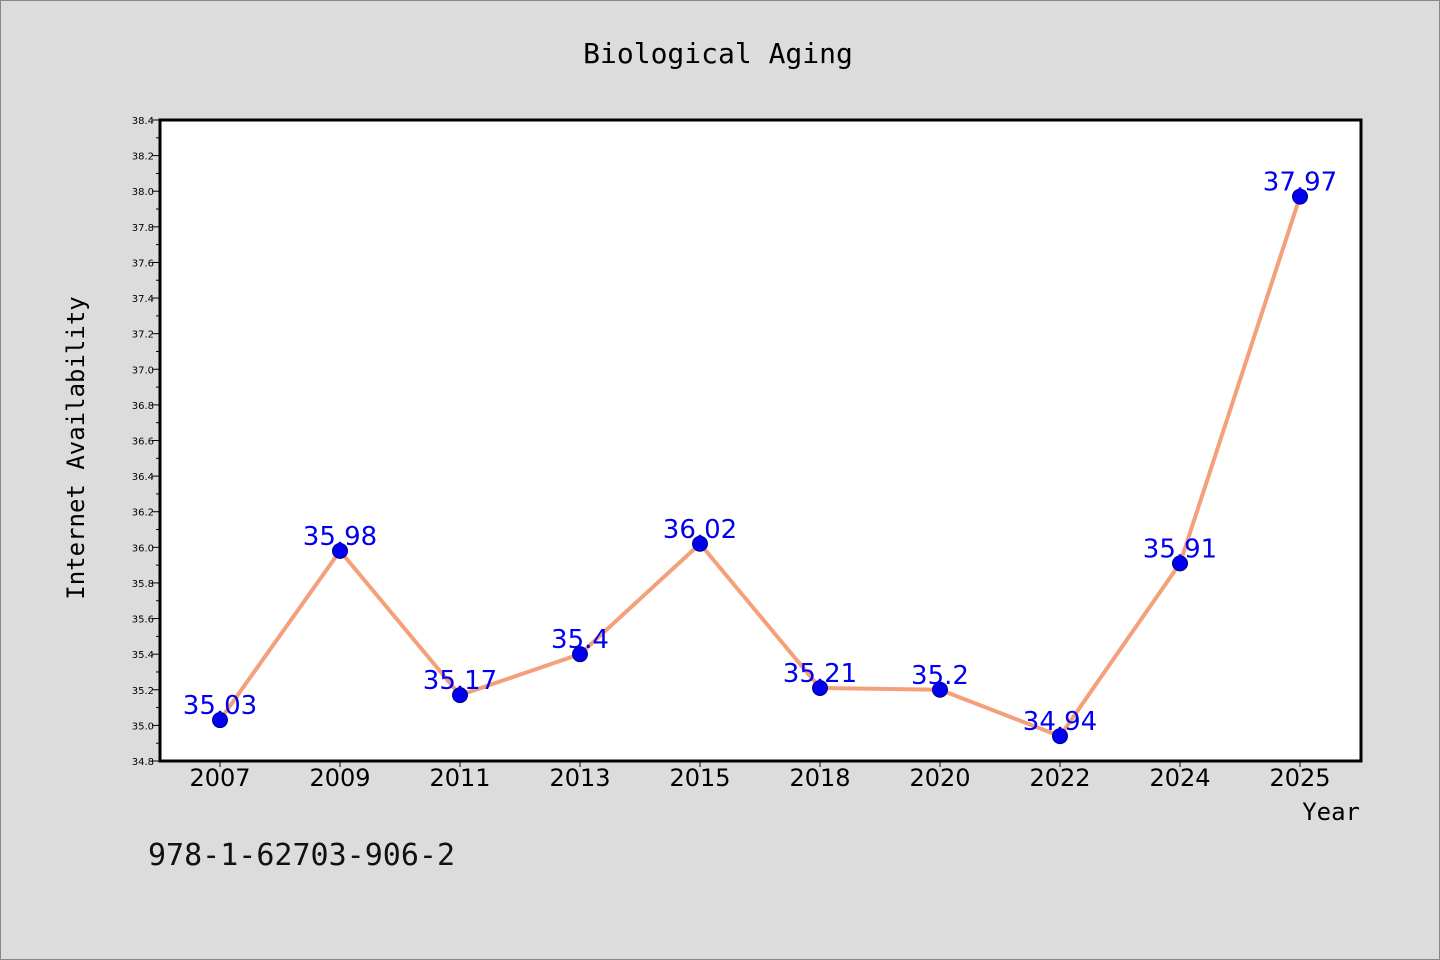  What do you see at coordinates (339, 778) in the screenshot?
I see `x-tick-label: 2009` at bounding box center [339, 778].